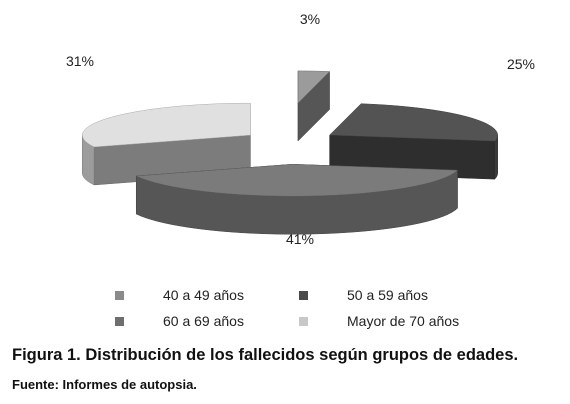 This screenshot has width=570, height=404. Describe the element at coordinates (203, 295) in the screenshot. I see `legend-label: 40 a 49 años` at that location.